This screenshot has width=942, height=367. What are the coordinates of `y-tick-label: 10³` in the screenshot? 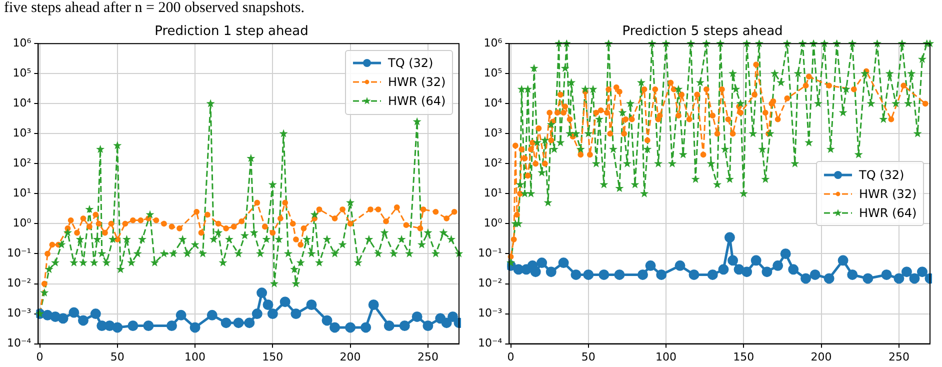 It's located at (22, 133).